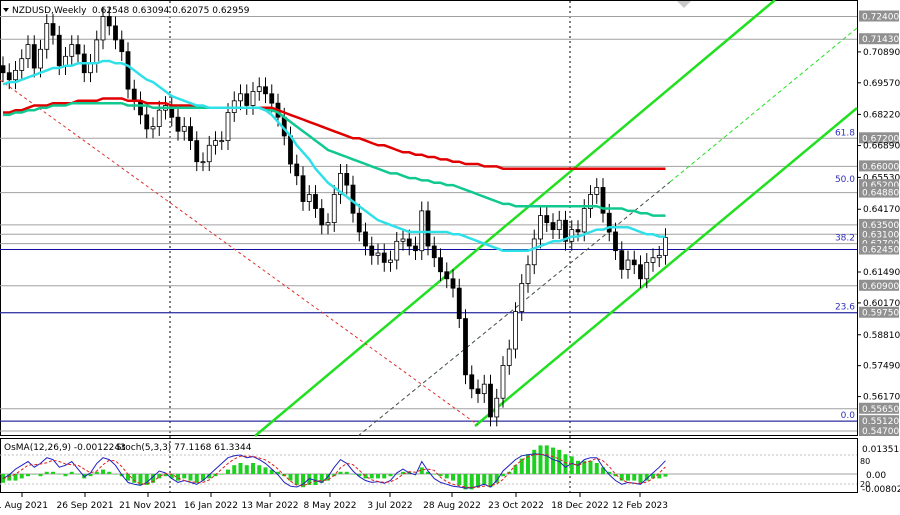 The width and height of the screenshot is (900, 515). Describe the element at coordinates (330, 506) in the screenshot. I see `time-tick-label: 8 May 2022` at that location.